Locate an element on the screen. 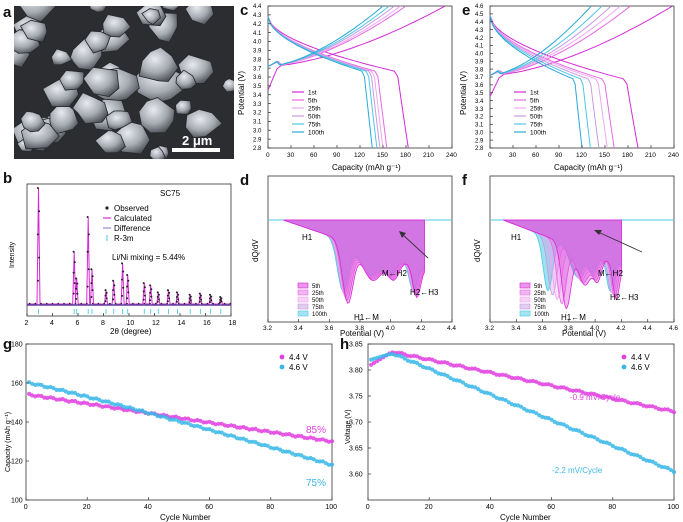  chart-d-arrowhead is located at coordinates (402, 234).